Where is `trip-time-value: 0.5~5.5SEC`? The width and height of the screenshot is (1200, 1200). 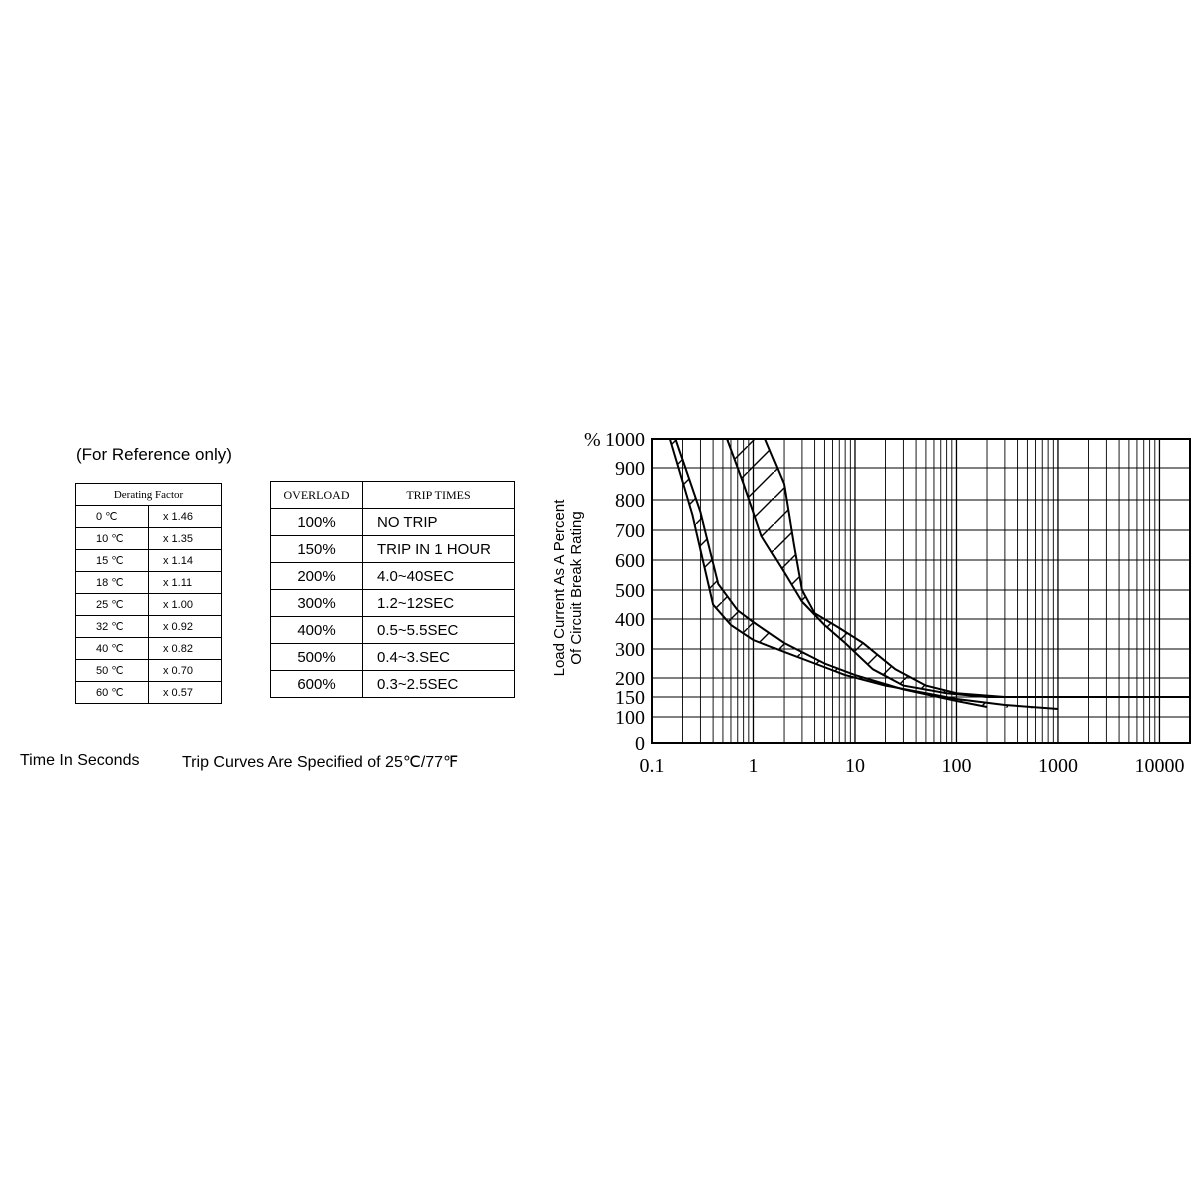
trip-time-value: 0.5~5.5SEC is located at coordinates (438, 630).